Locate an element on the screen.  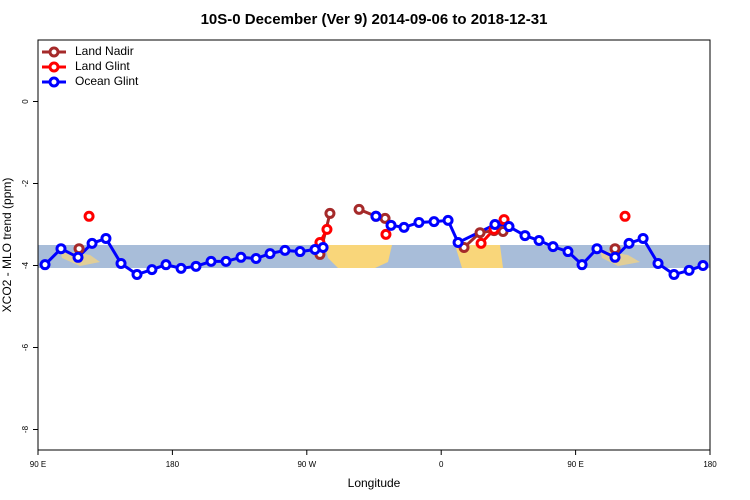
y-tick-label: -8 is located at coordinates (25, 429).